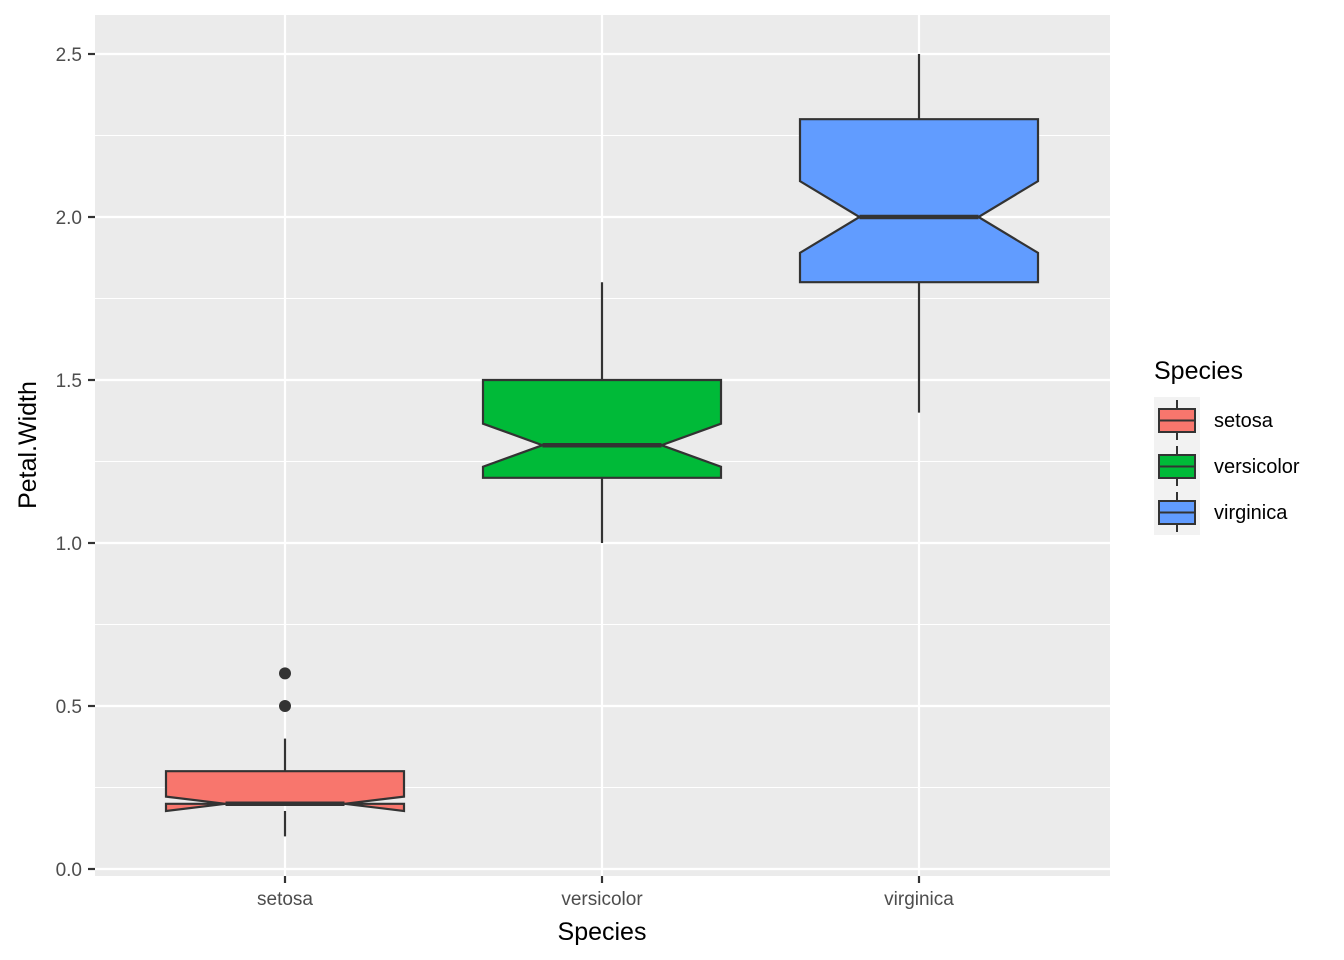 The image size is (1344, 960). Describe the element at coordinates (1198, 371) in the screenshot. I see `legend-title: Species` at that location.